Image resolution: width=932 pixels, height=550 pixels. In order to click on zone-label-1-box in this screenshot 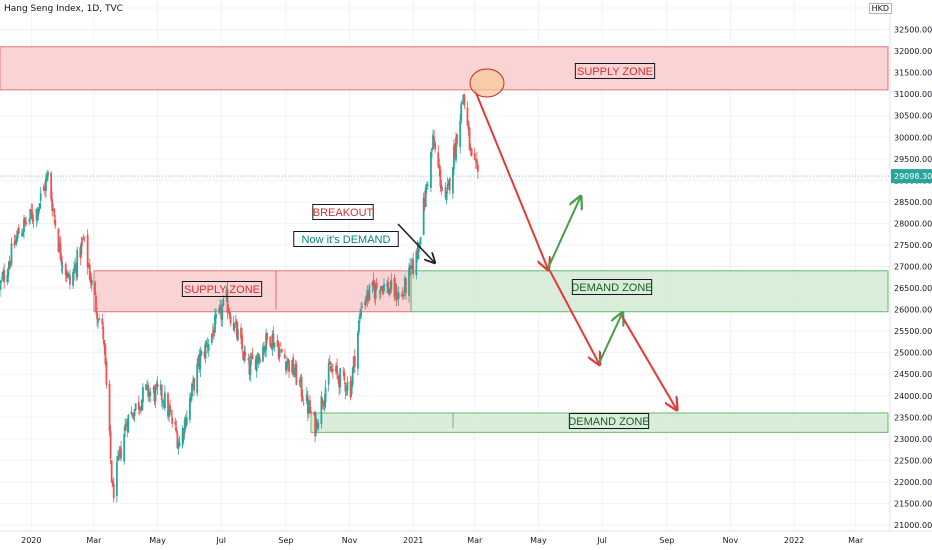, I will do `click(222, 289)`.